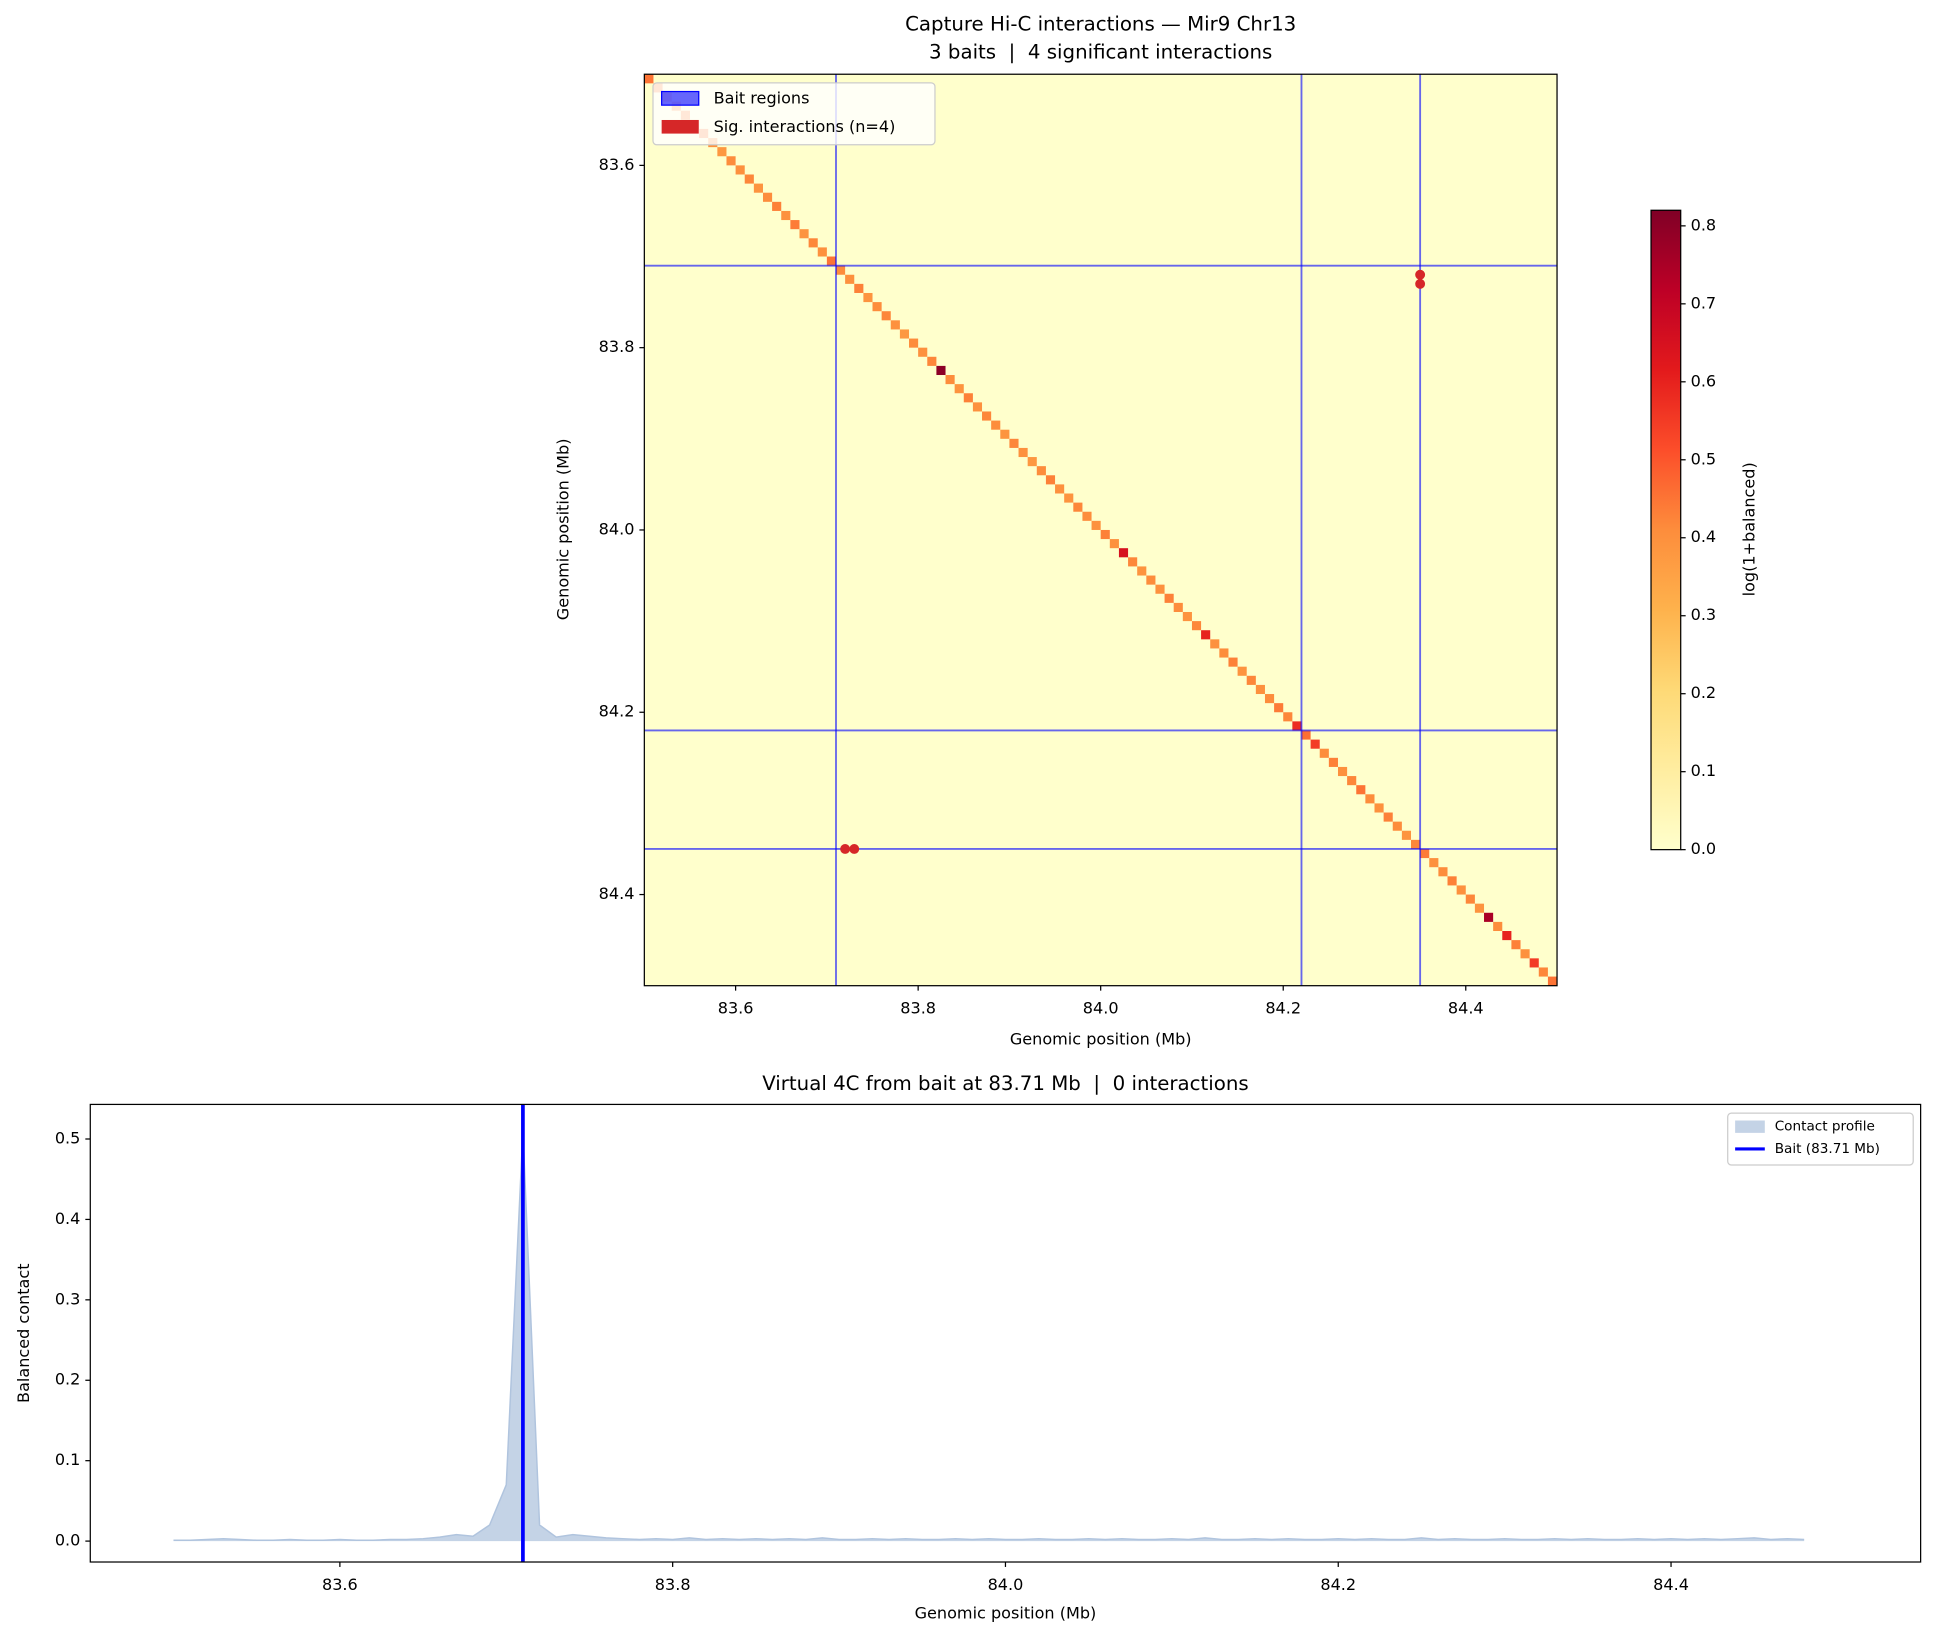 Image resolution: width=1933 pixels, height=1635 pixels. Describe the element at coordinates (1704, 458) in the screenshot. I see `colorbar-tick-label: 0.5` at that location.